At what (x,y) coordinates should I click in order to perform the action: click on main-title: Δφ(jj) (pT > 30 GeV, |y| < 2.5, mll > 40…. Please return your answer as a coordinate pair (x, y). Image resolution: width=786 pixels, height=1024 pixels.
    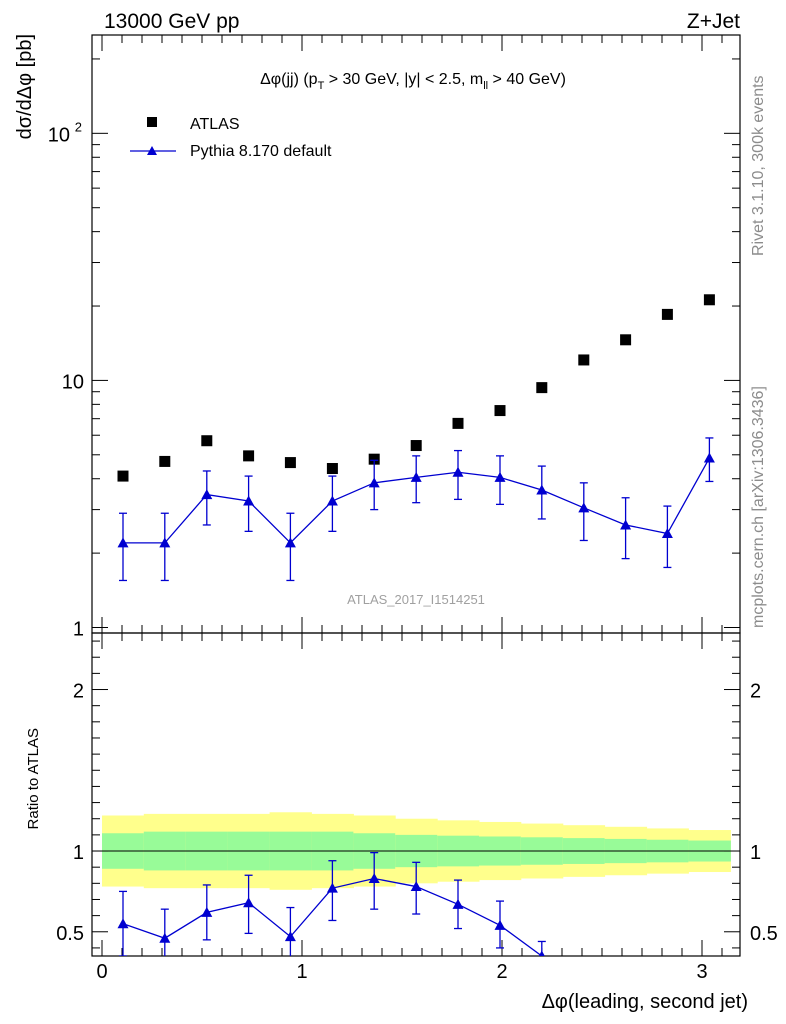
    Looking at the image, I should click on (413, 81).